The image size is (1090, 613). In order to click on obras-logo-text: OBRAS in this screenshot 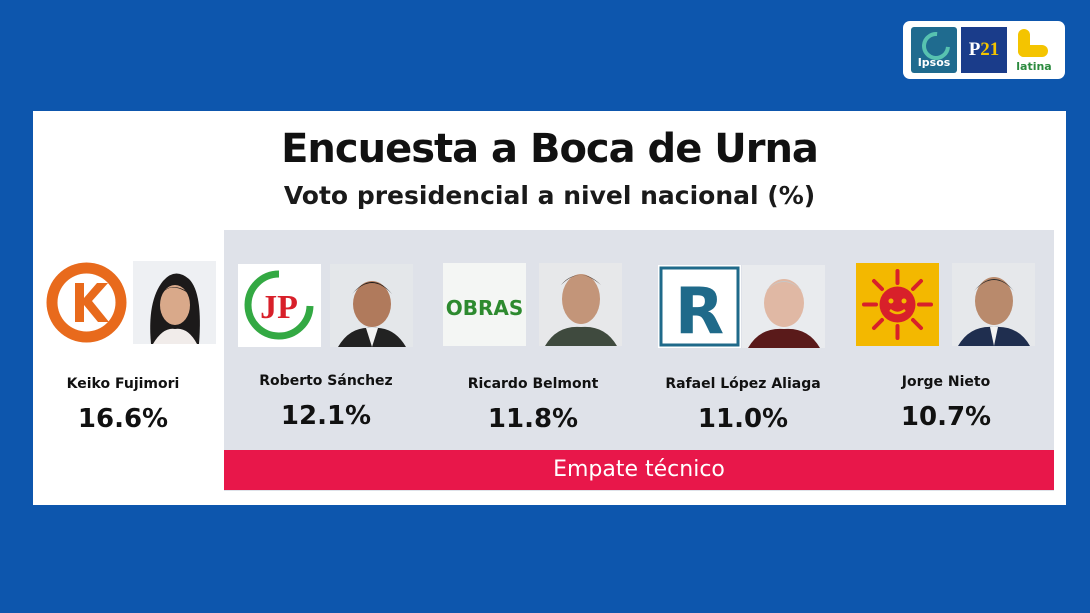, I will do `click(485, 308)`.